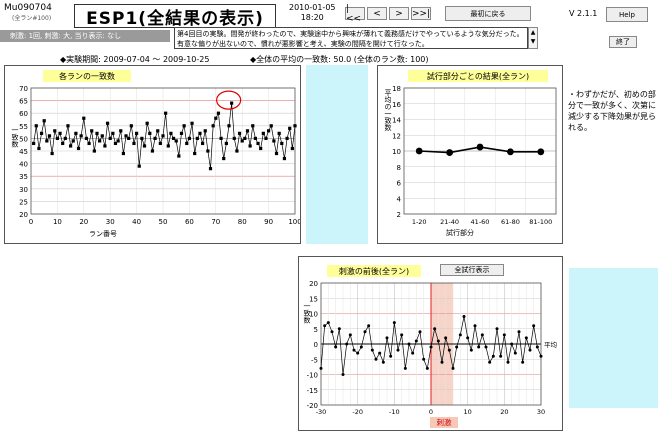  Describe the element at coordinates (339, 59) in the screenshot. I see `overall-text: ◆全体の平均の一致数: 50.0 (全体のラン数: 100)` at that location.